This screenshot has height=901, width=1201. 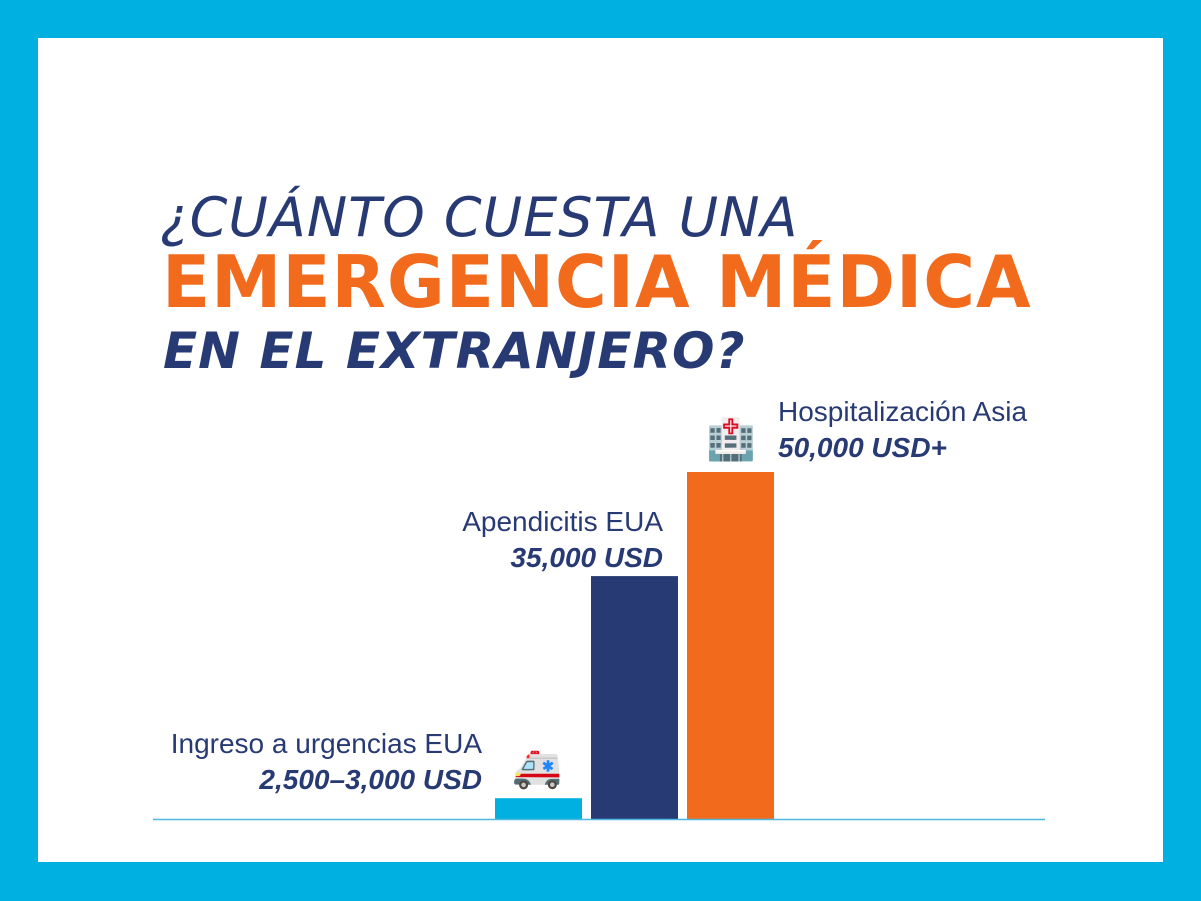 What do you see at coordinates (597, 282) in the screenshot?
I see `title-line-2: EMERGENCIA MÉDICA` at bounding box center [597, 282].